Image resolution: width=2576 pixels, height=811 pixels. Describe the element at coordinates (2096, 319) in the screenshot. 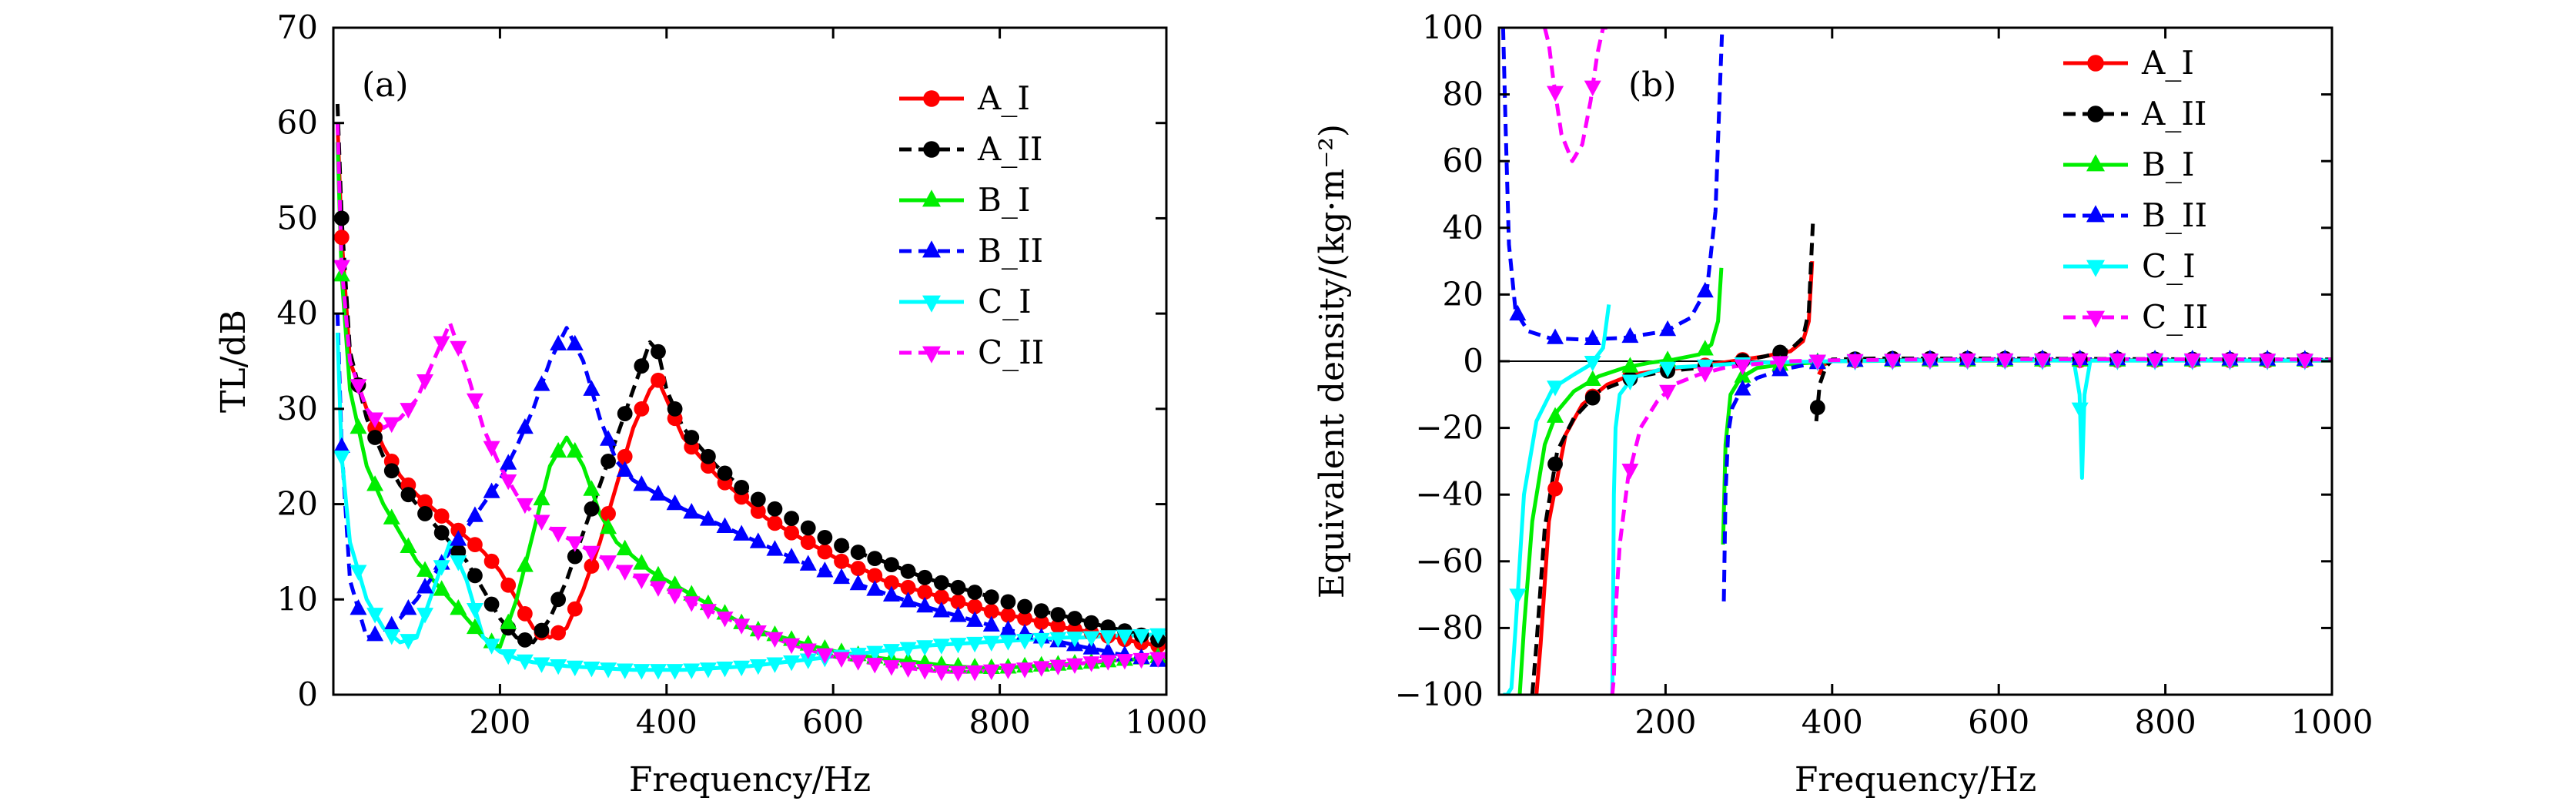

I see `legend-marker-c-ii` at that location.